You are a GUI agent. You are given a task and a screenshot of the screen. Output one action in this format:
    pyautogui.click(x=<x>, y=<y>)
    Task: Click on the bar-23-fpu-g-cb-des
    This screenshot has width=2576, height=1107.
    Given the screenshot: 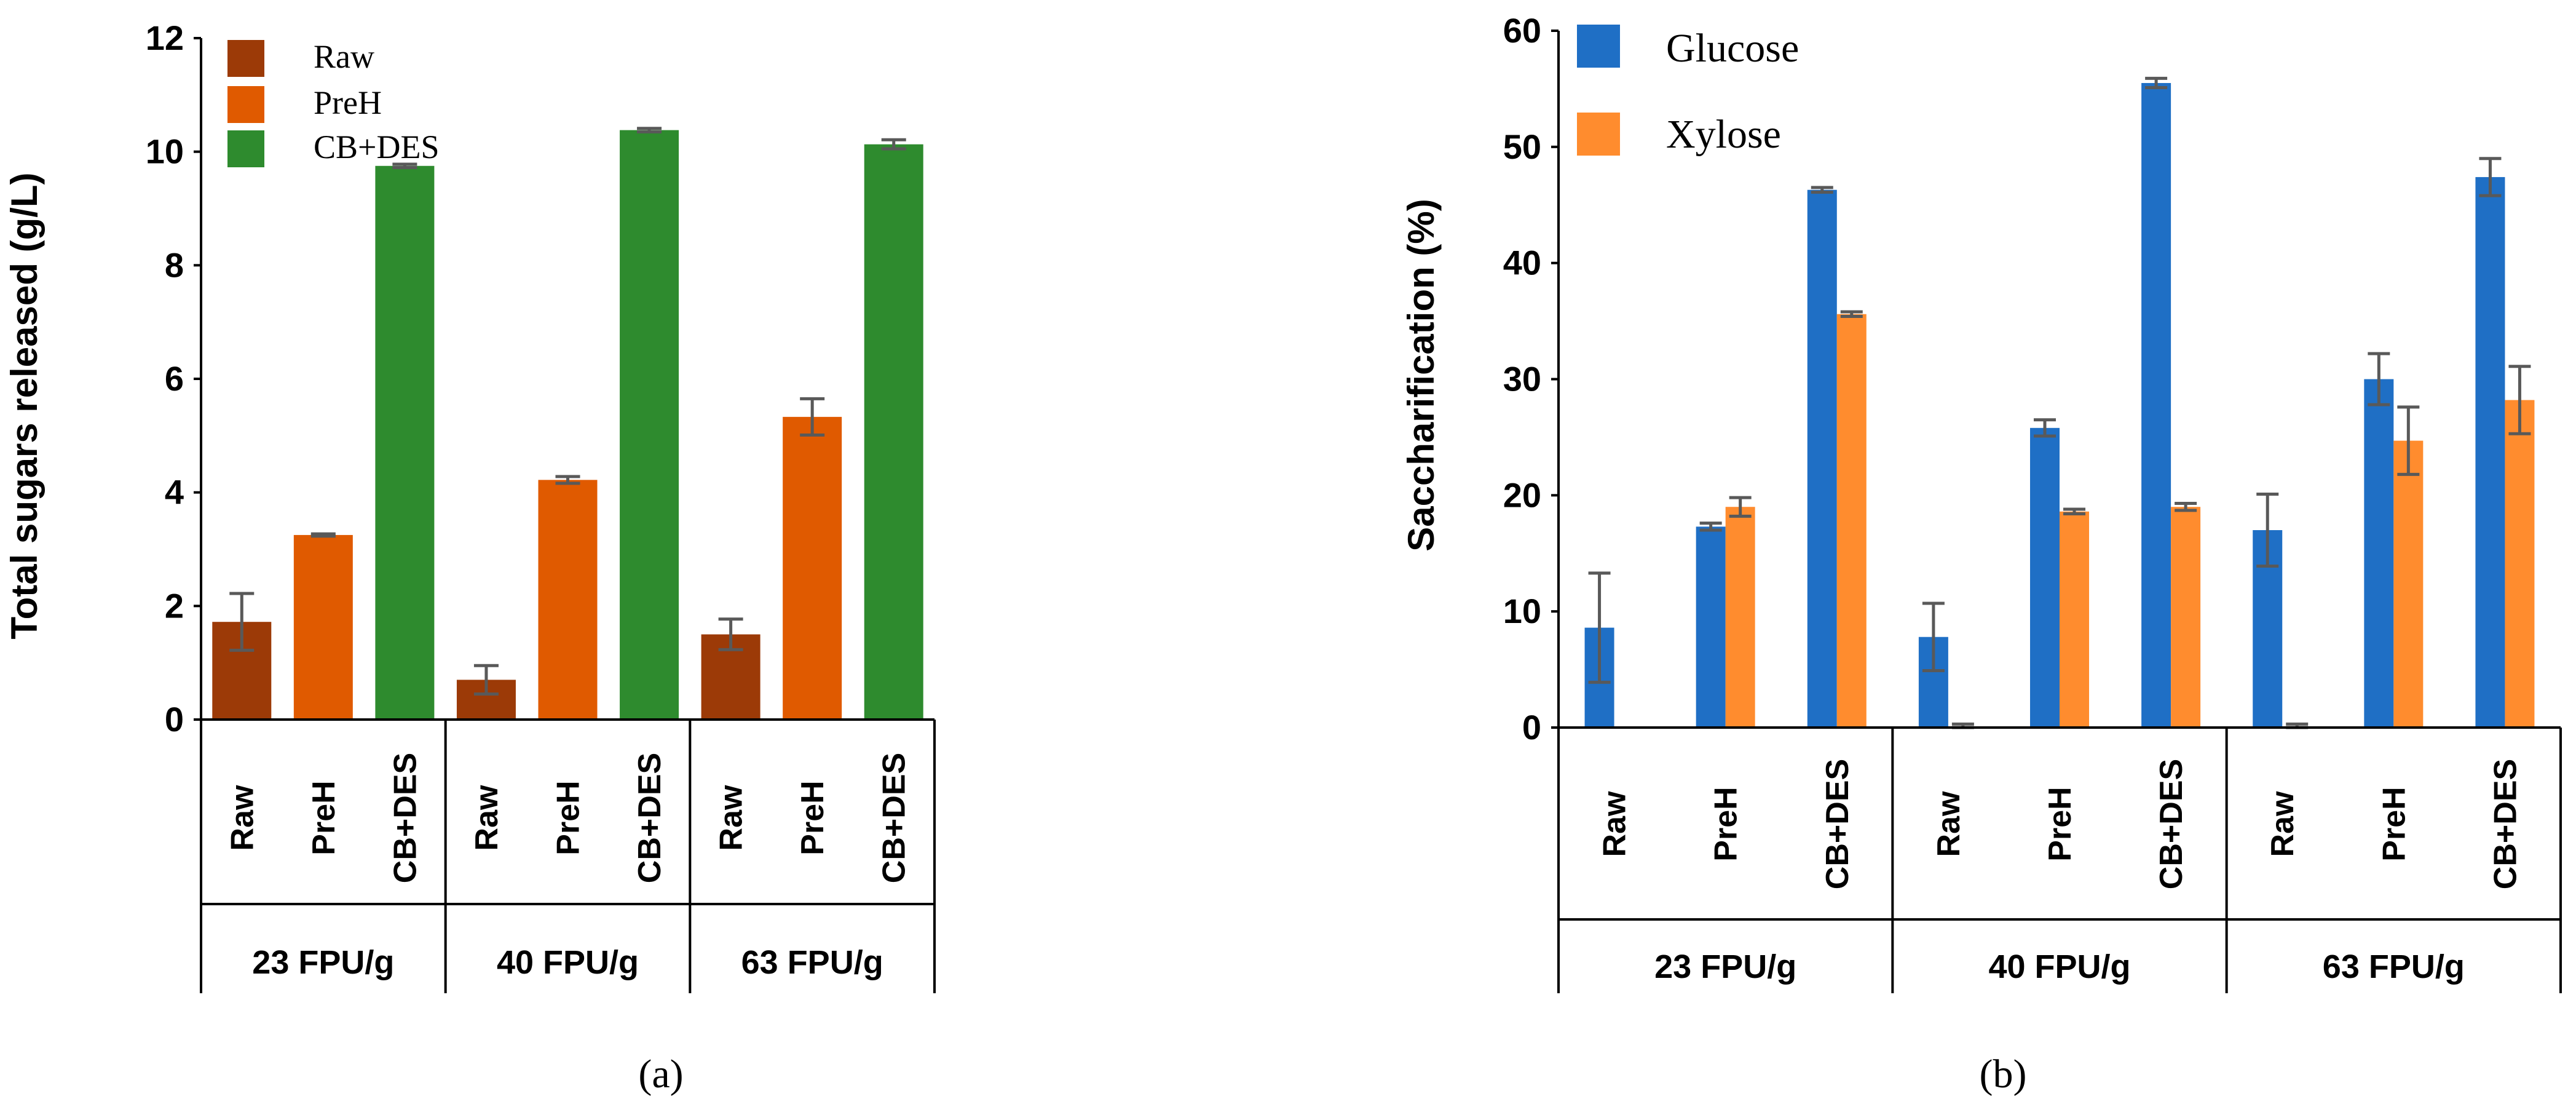 What is the action you would take?
    pyautogui.click(x=405, y=442)
    